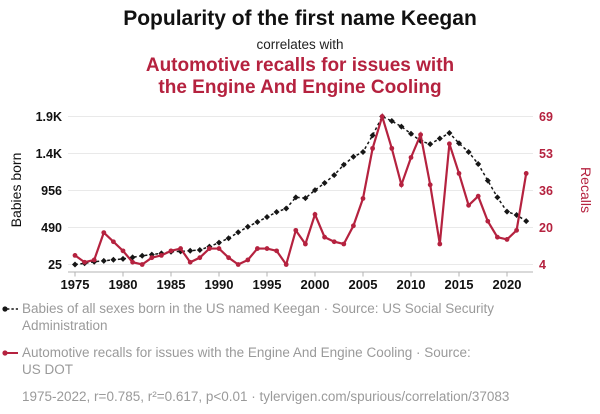  What do you see at coordinates (49, 154) in the screenshot?
I see `left-tick-label: 1.4K` at bounding box center [49, 154].